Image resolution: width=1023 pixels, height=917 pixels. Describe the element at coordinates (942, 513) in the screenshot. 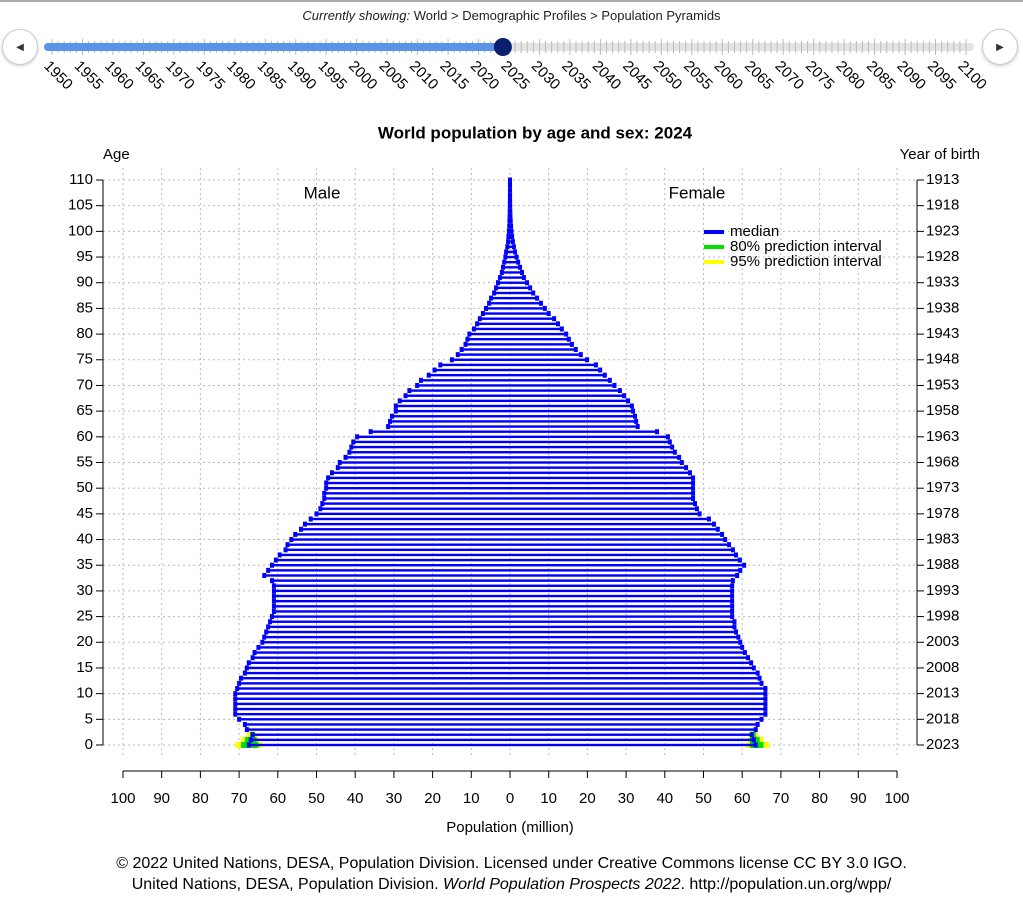

I see `y2-tick-label: 1978` at that location.